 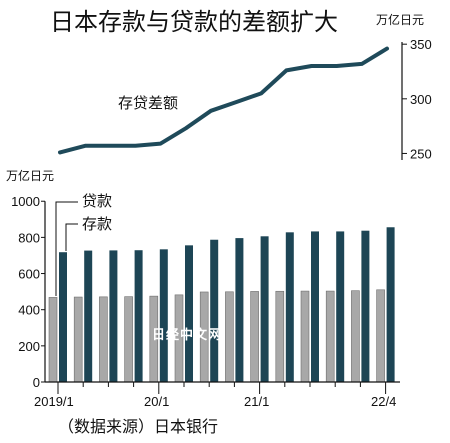 What do you see at coordinates (421, 153) in the screenshot?
I see `line-y-tick-label: 250` at bounding box center [421, 153].